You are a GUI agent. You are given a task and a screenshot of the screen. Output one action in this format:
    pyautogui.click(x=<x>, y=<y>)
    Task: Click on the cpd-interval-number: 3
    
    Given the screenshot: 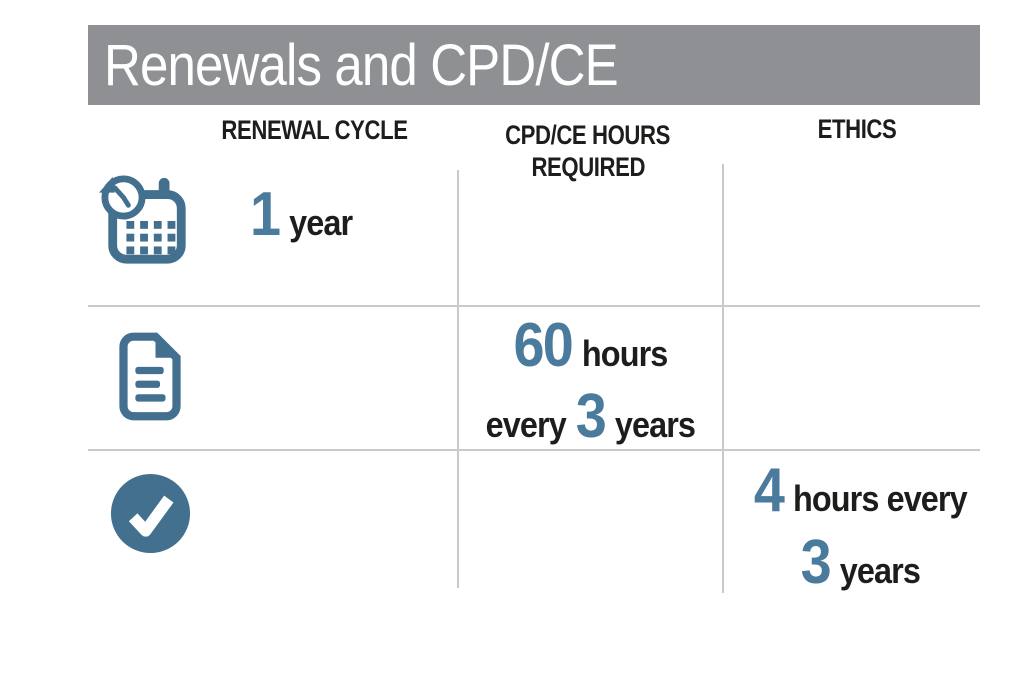 What is the action you would take?
    pyautogui.click(x=590, y=416)
    